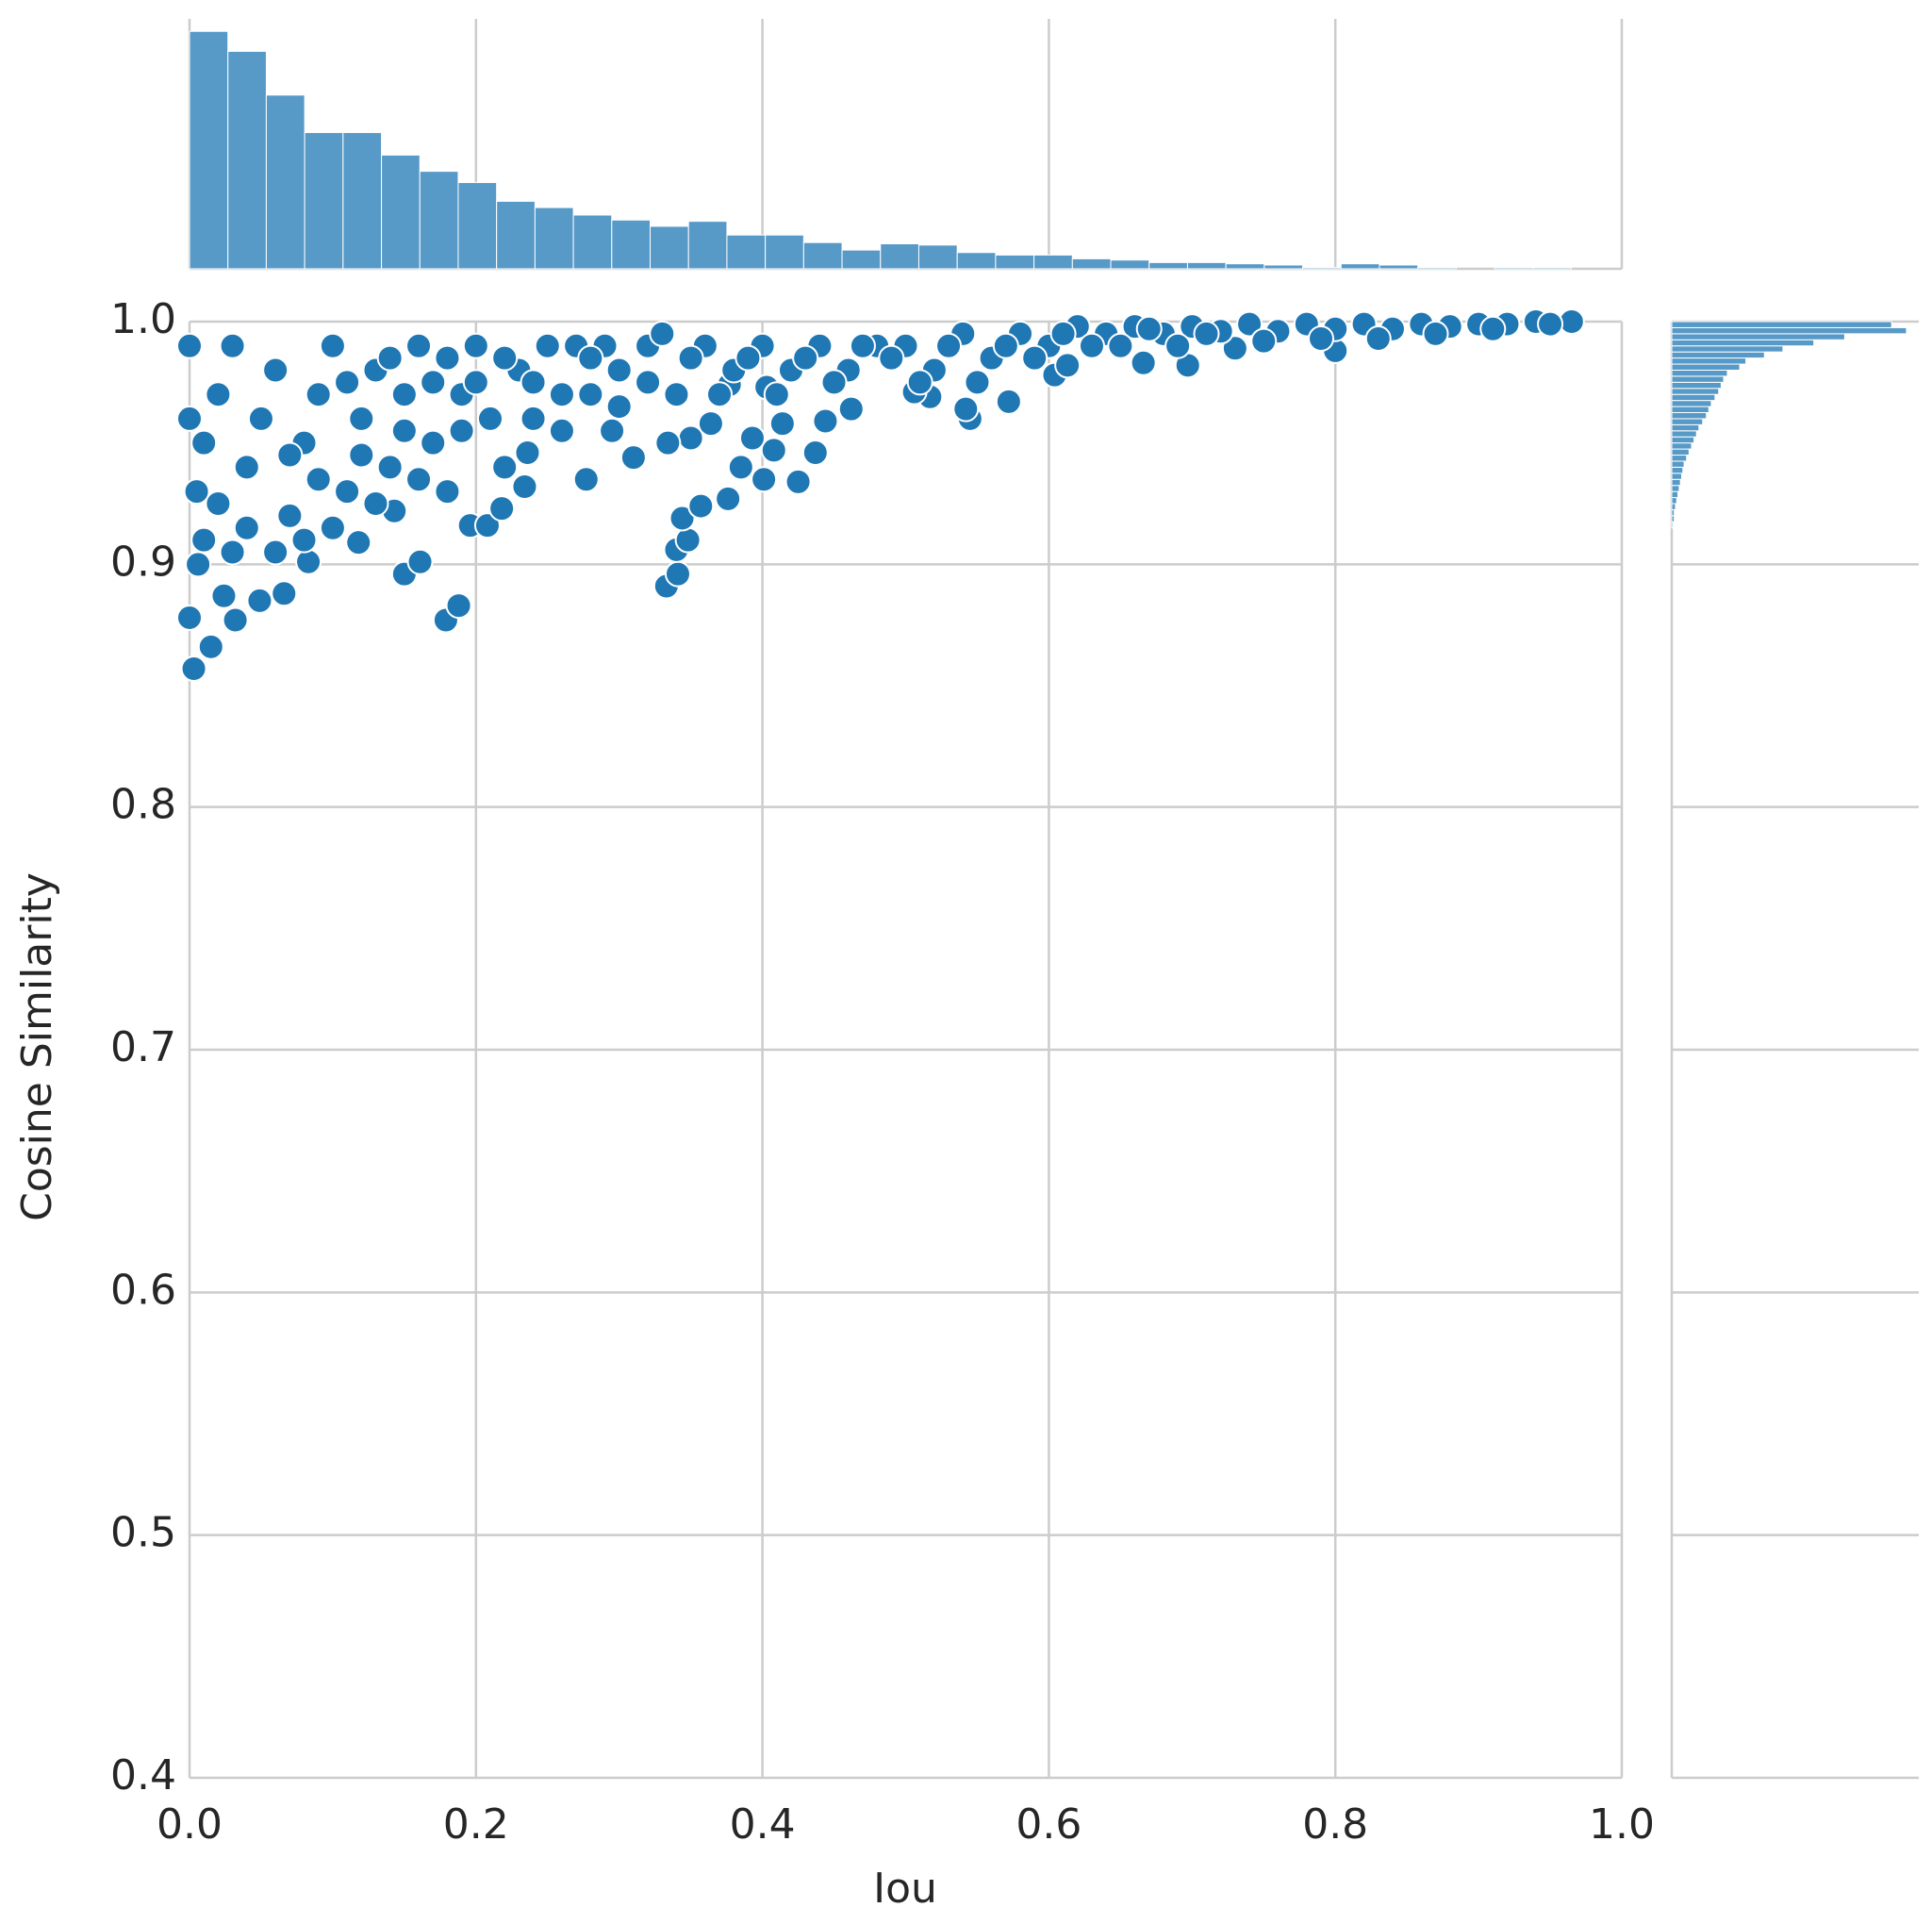 This screenshot has width=1932, height=1924. I want to click on y-tick-label: 0.7, so click(143, 1047).